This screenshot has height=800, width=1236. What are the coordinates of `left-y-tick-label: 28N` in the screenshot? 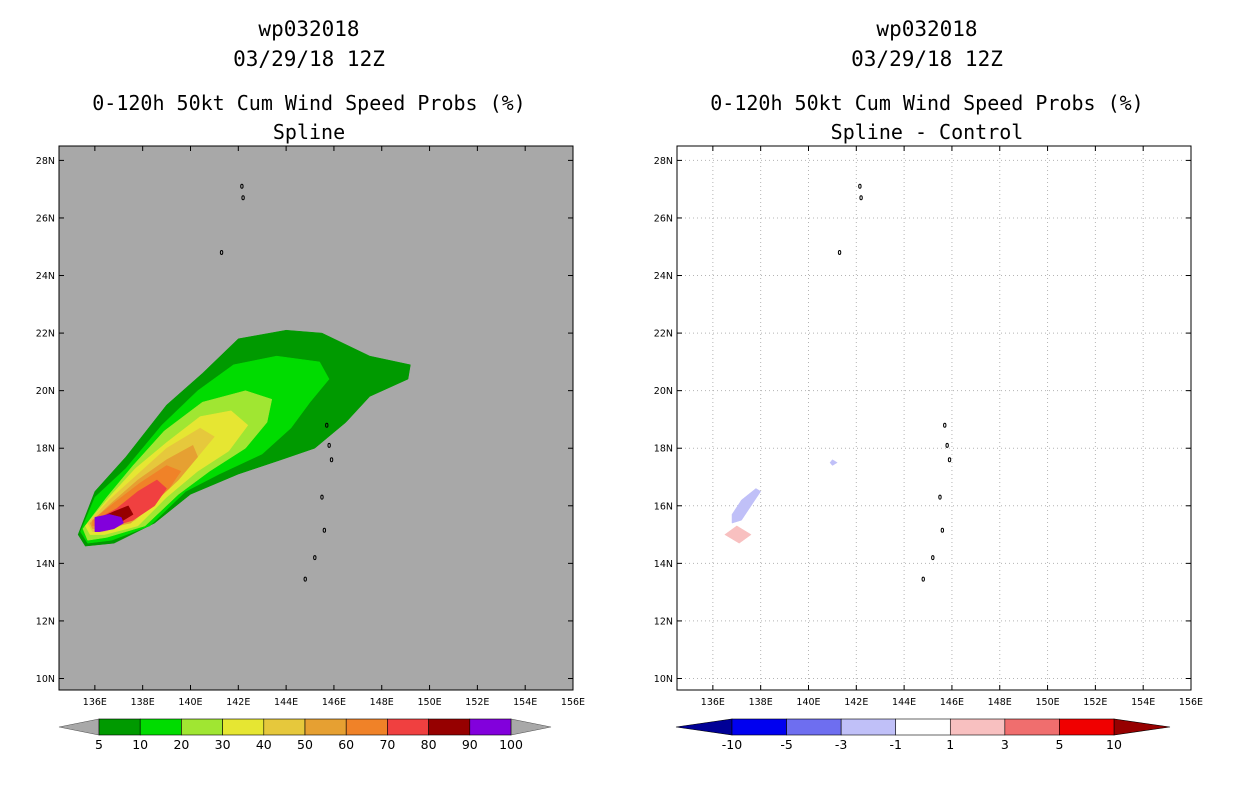 It's located at (45, 161).